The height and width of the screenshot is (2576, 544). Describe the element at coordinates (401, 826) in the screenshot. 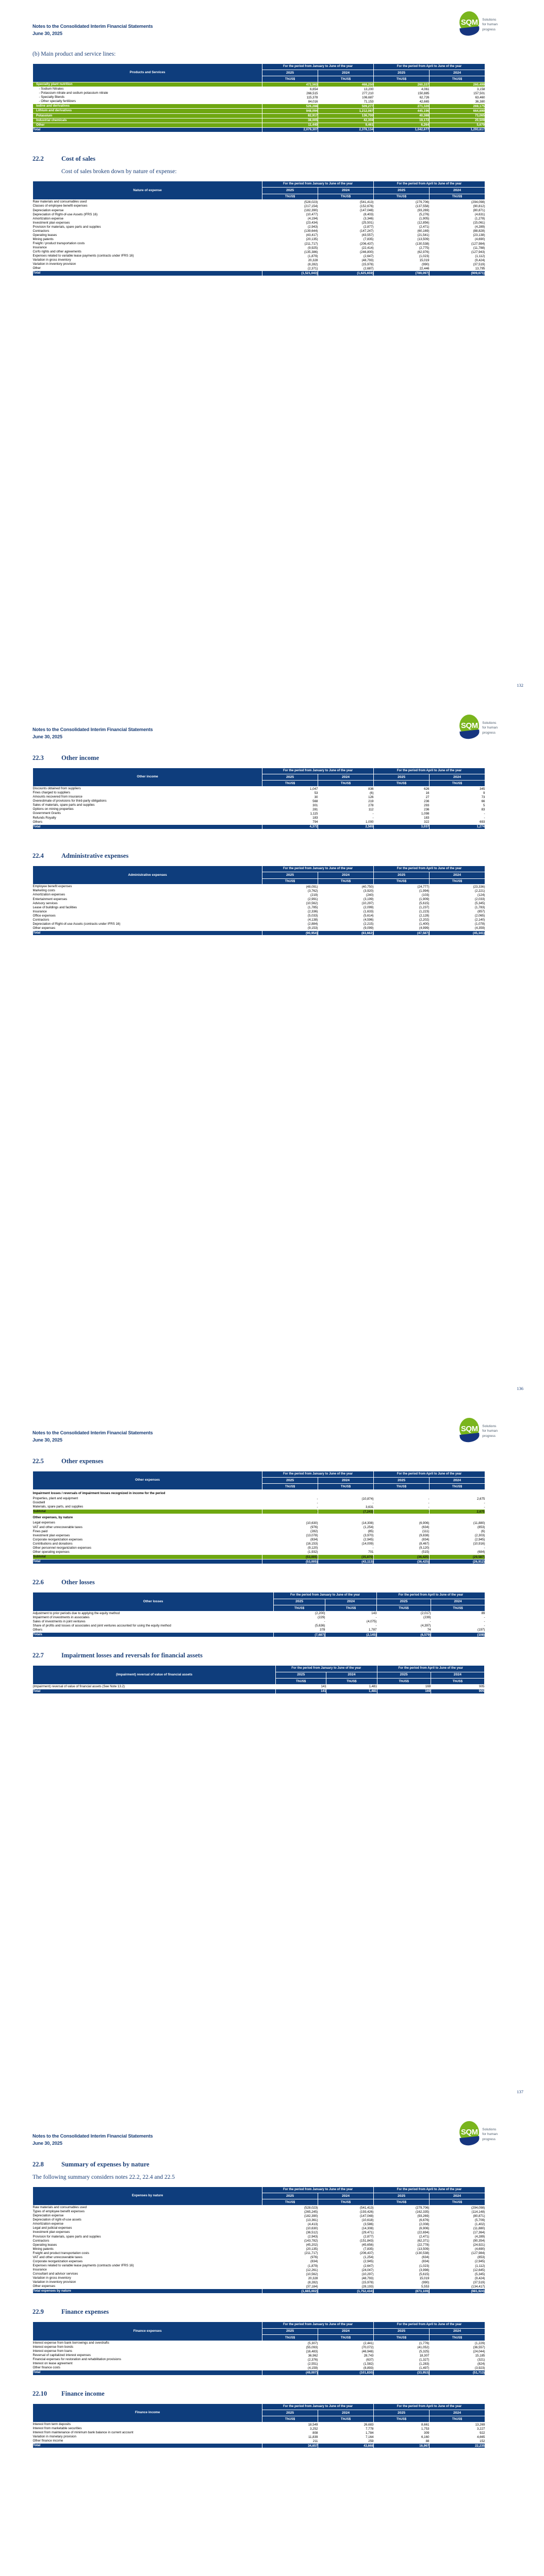

I see `row-value-3: 3,037` at that location.